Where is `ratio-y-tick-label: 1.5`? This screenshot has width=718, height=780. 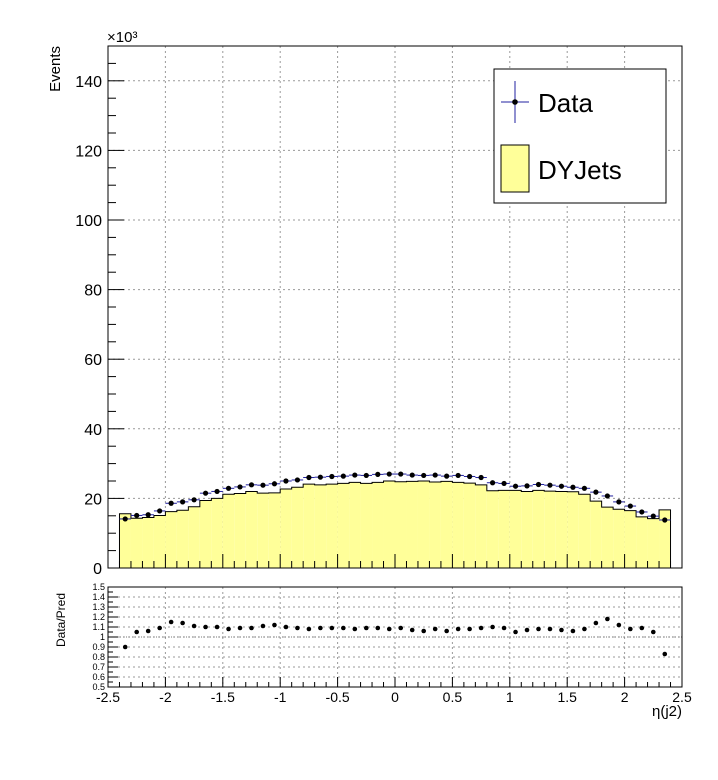
ratio-y-tick-label: 1.5 is located at coordinates (98, 587).